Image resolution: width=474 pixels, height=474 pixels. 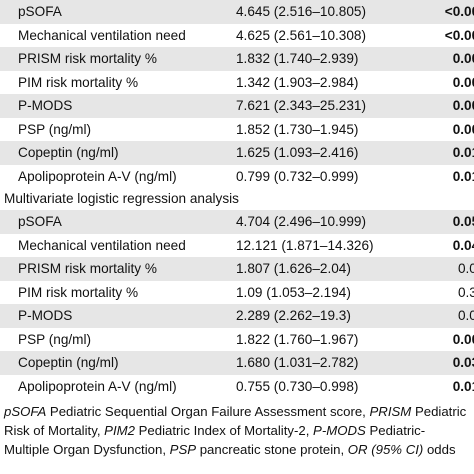 I want to click on table-row: PSP (ng/ml) 1.852 (1.730–1.945) 0.003*, so click(x=237, y=130).